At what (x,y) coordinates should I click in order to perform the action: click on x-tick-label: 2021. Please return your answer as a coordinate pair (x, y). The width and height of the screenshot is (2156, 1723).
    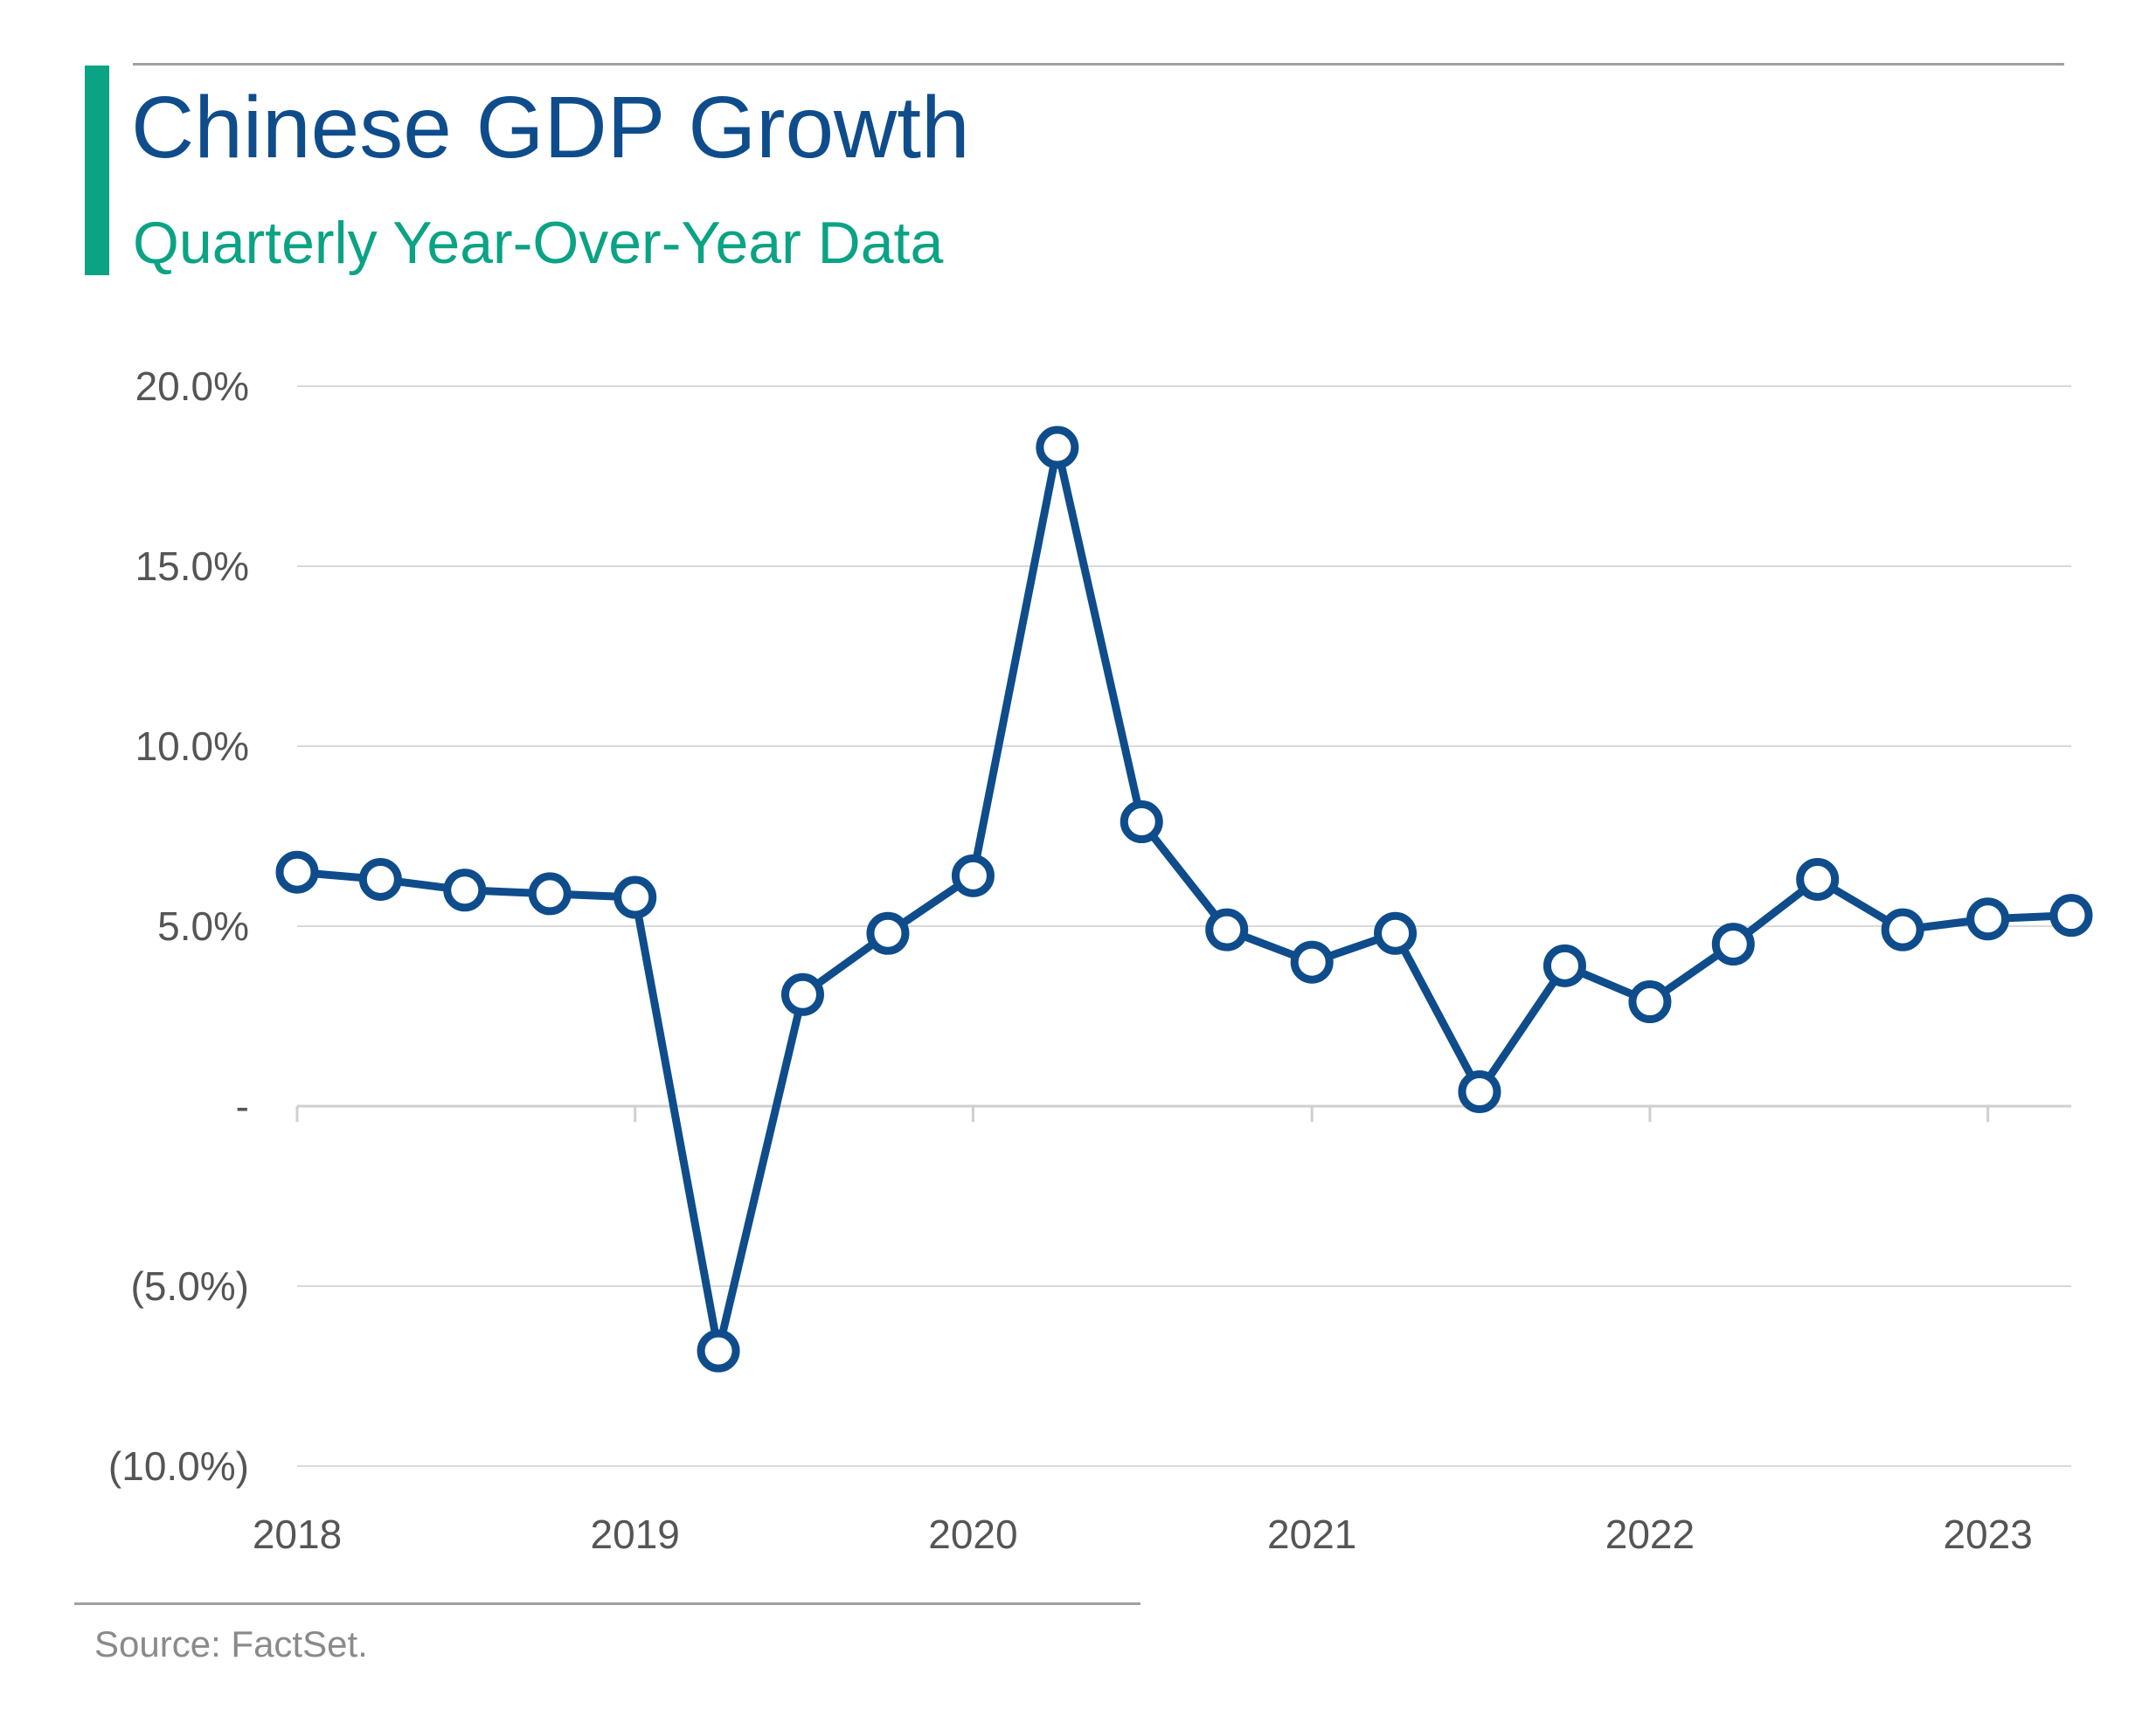
    Looking at the image, I should click on (1311, 1534).